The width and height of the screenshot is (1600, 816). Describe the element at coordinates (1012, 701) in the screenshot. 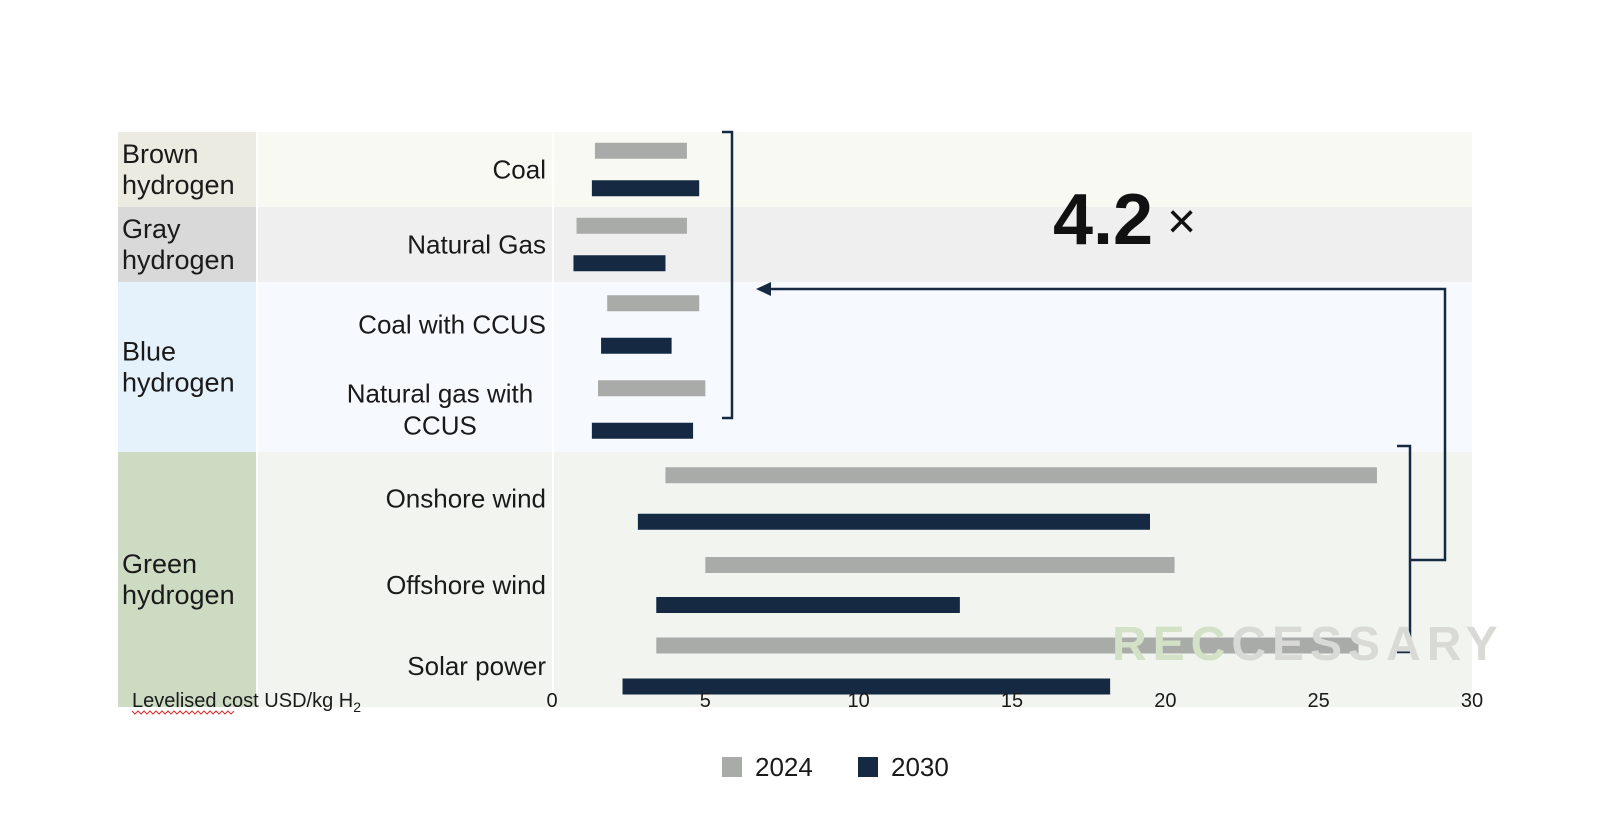

I see `x-tick-label: 15` at that location.